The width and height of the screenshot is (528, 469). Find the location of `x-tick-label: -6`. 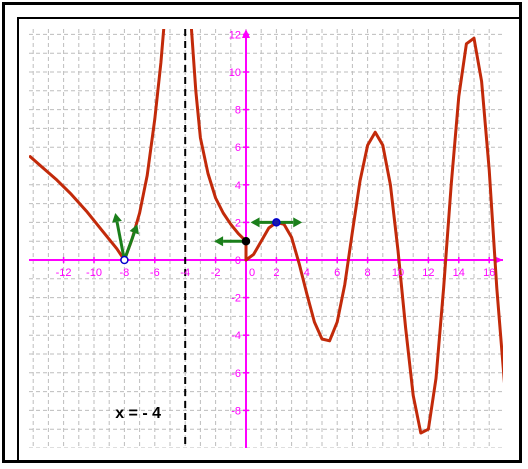

x-tick-label: -6 is located at coordinates (155, 273).